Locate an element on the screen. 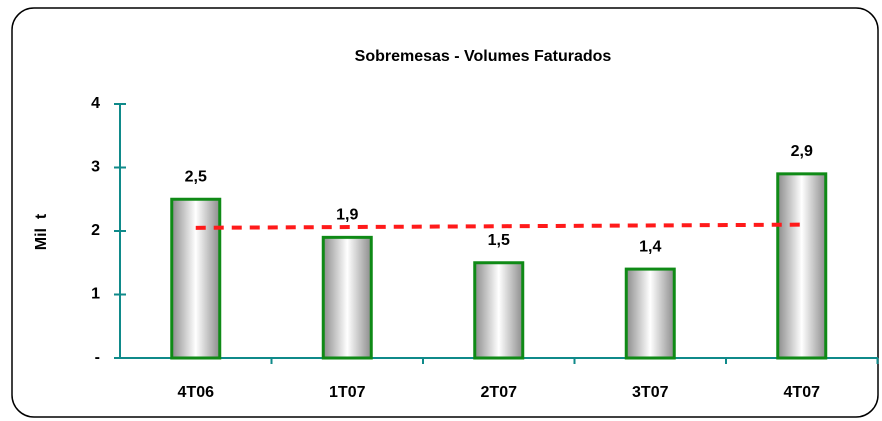 This screenshot has width=882, height=421. y-tick-label: 1 is located at coordinates (95, 294).